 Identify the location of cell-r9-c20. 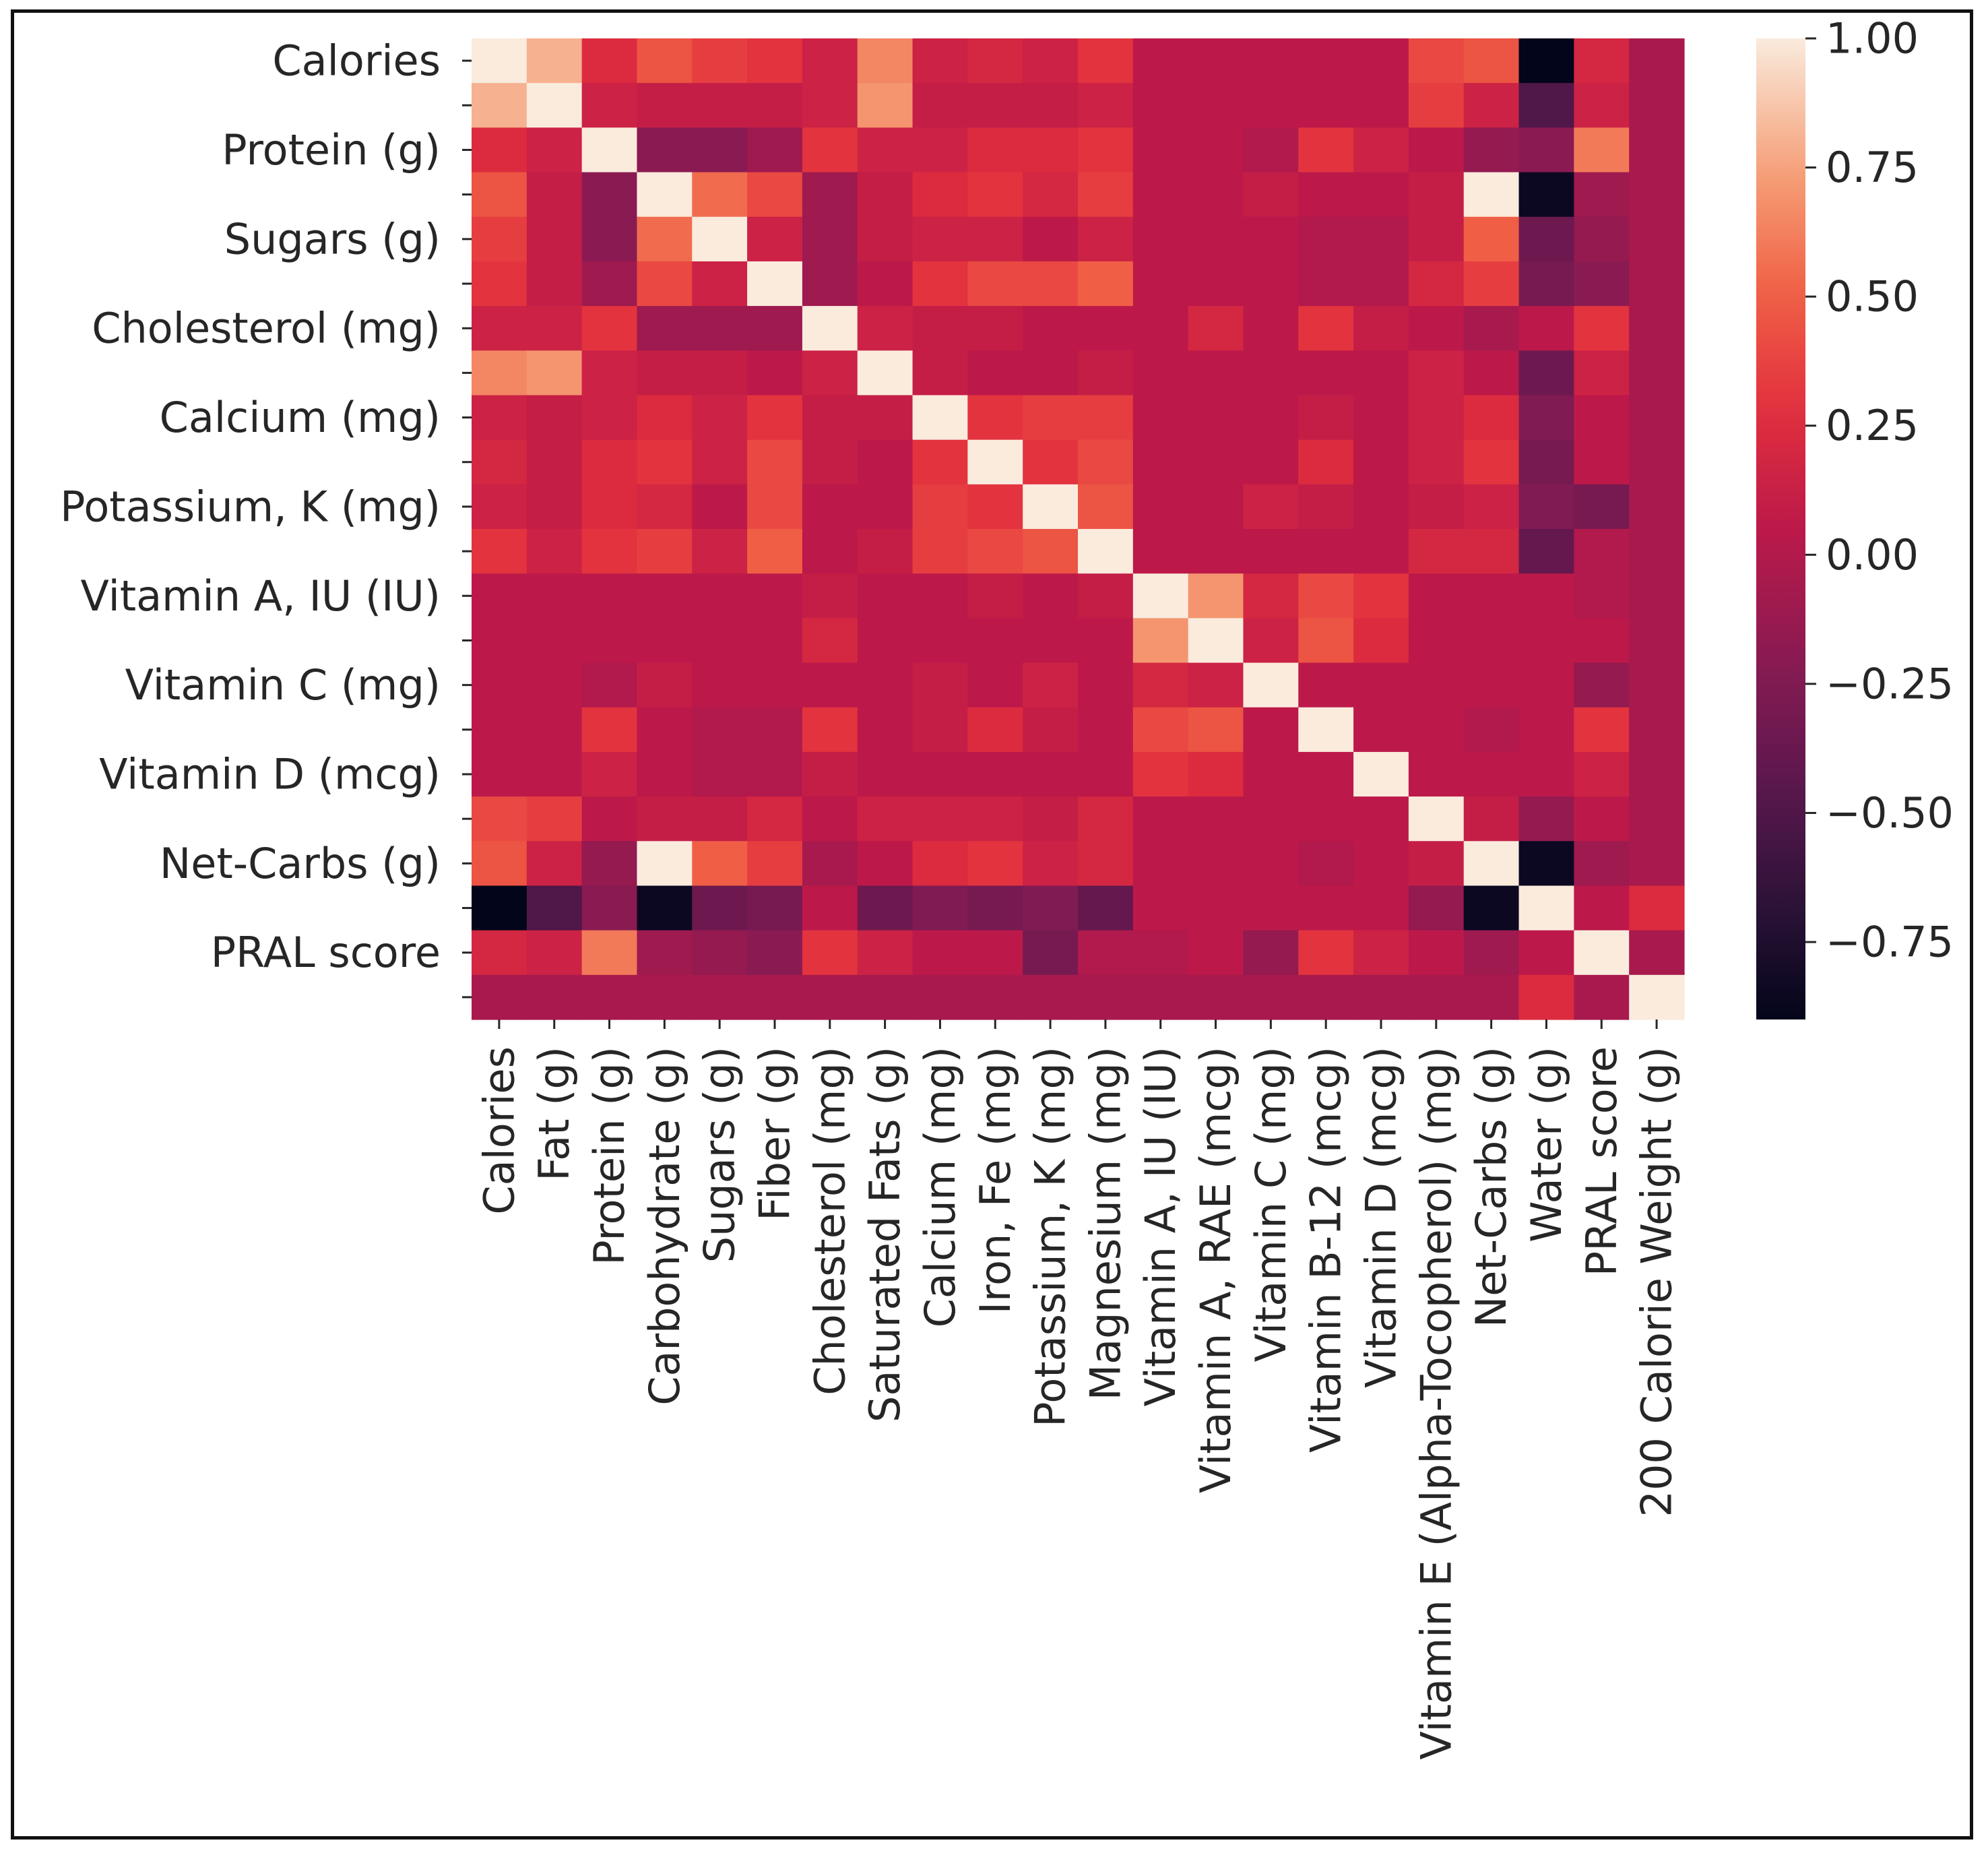
(1602, 462).